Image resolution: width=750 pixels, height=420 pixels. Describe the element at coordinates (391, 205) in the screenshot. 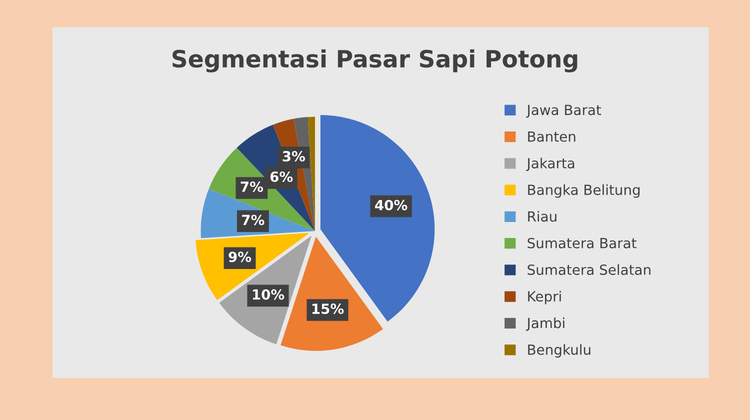

I see `data-label: 40%` at that location.